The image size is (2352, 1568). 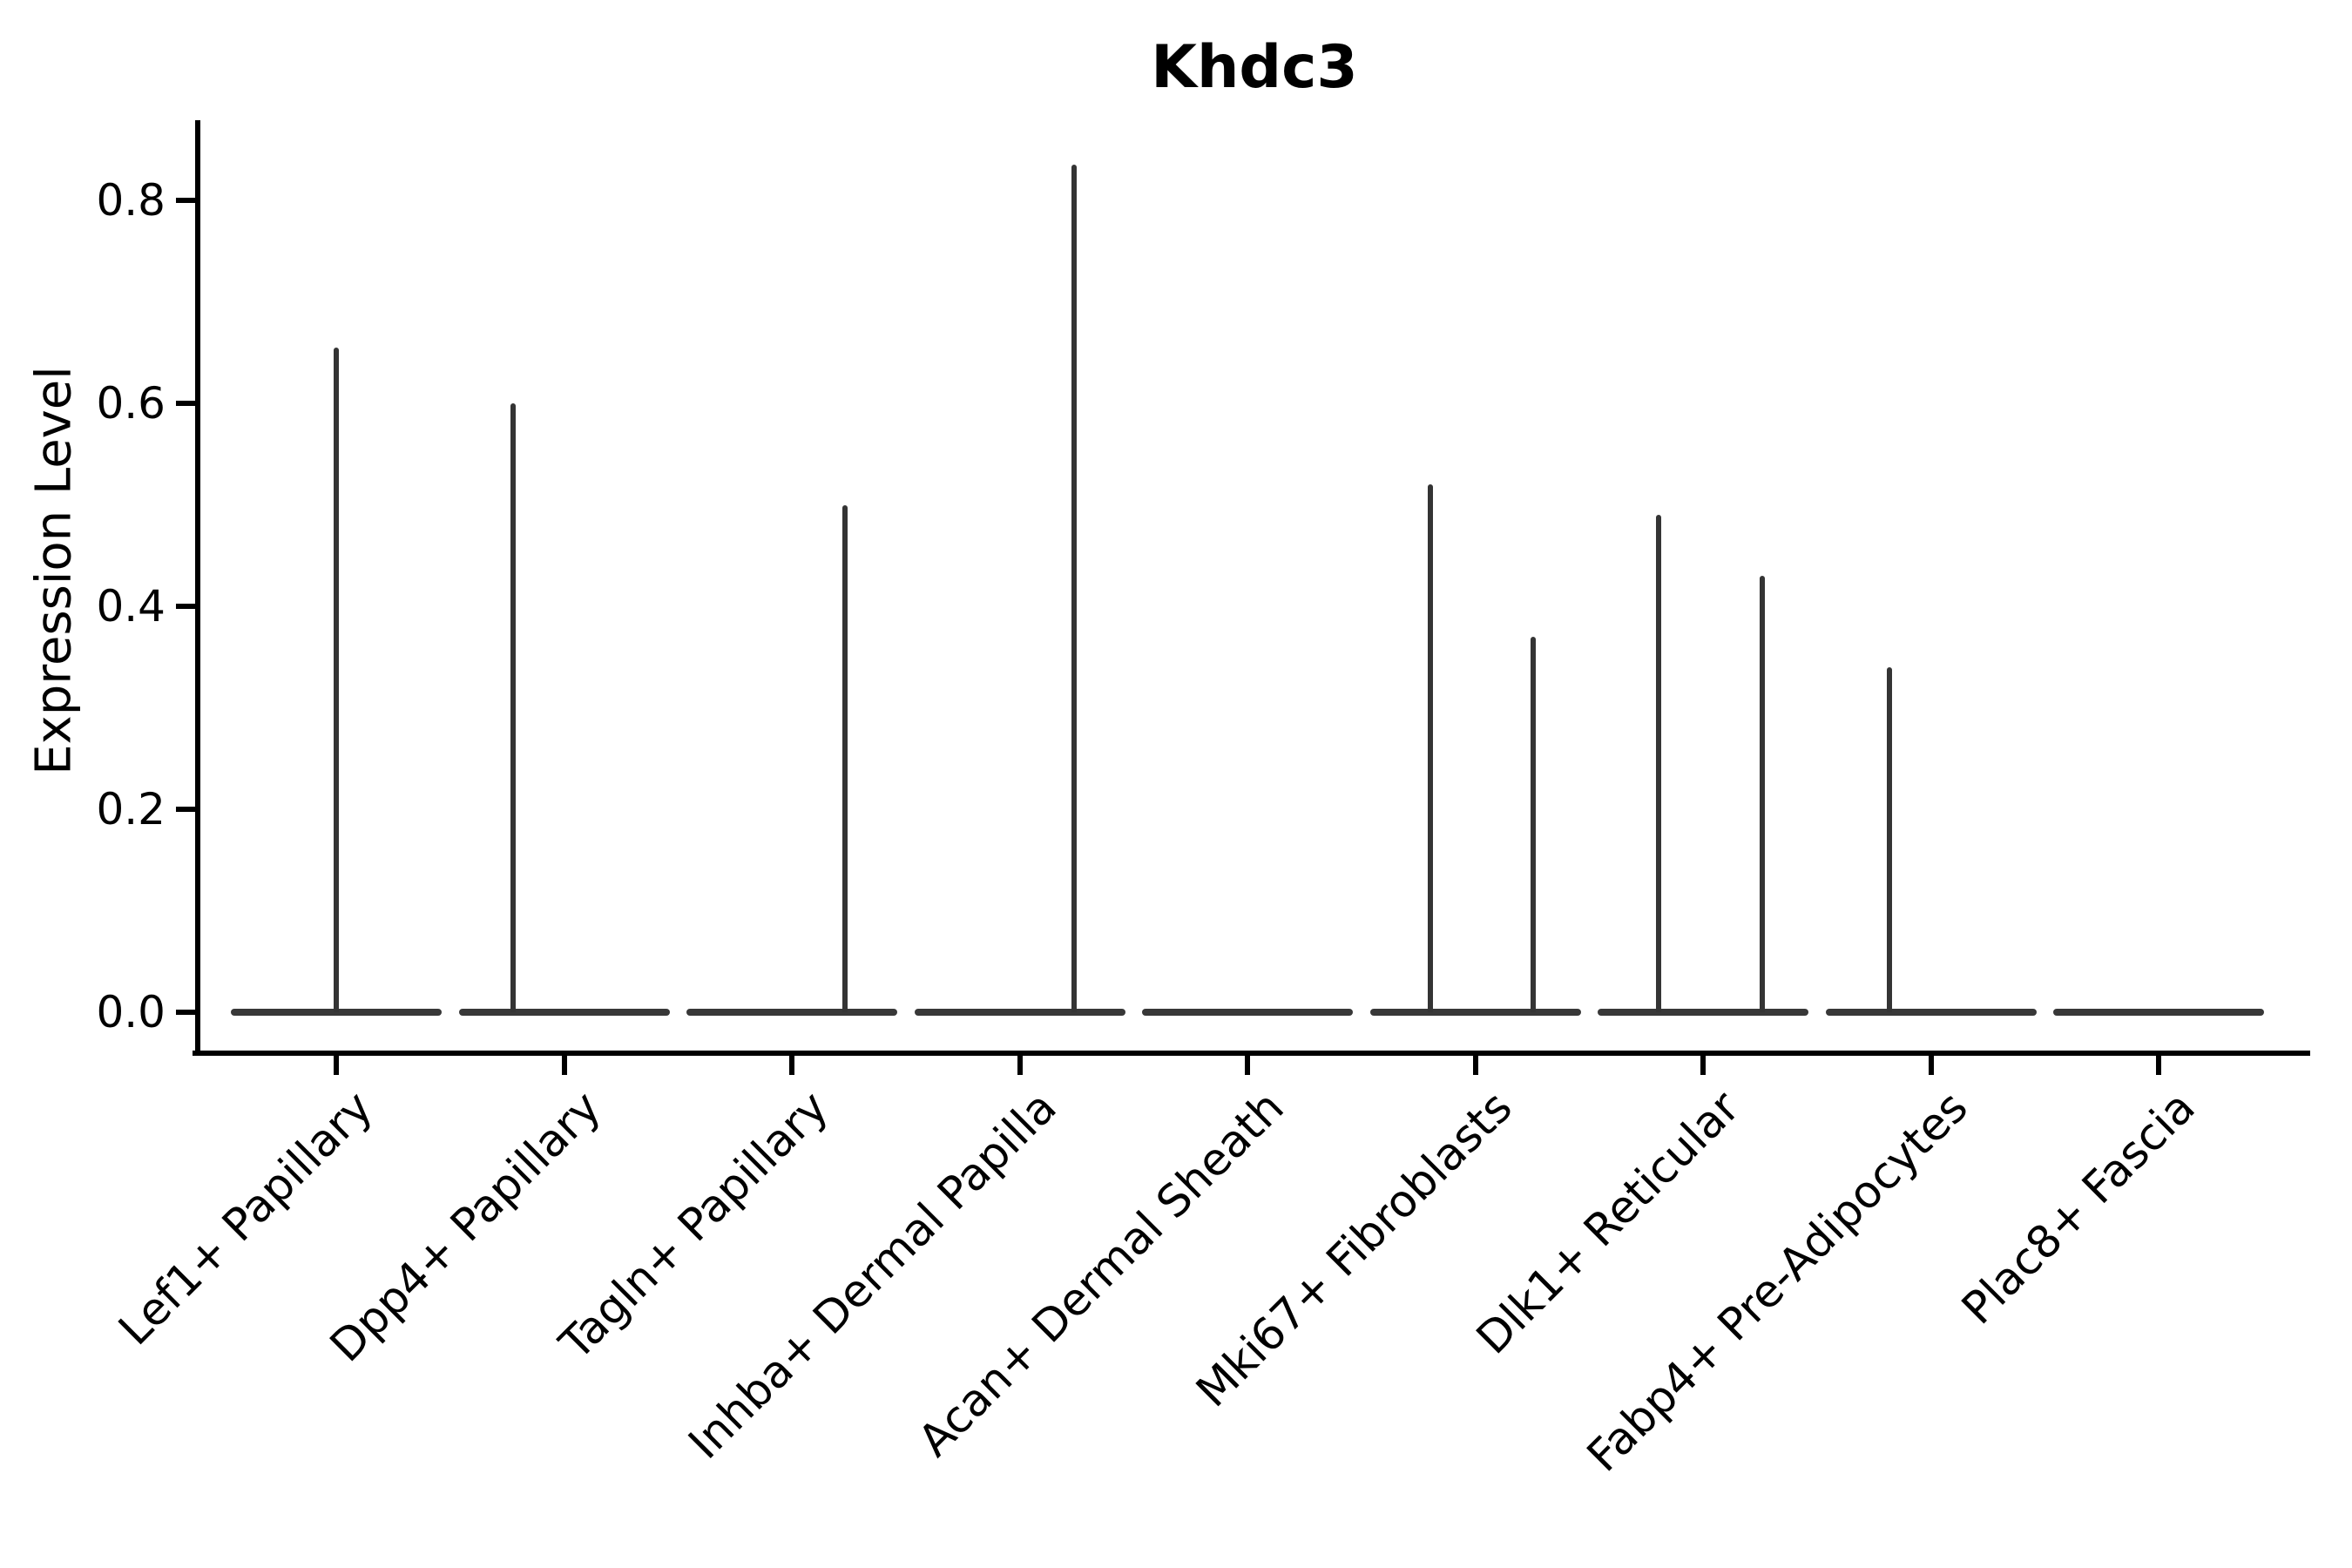 What do you see at coordinates (1254, 67) in the screenshot?
I see `chart-title: Khdc3` at bounding box center [1254, 67].